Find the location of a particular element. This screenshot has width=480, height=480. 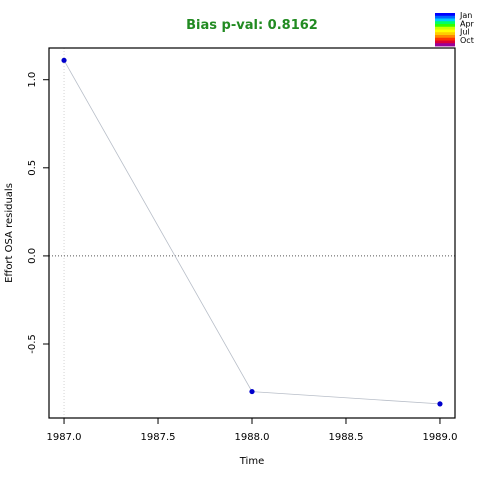

x-tick-label: 1988.5 is located at coordinates (345, 437).